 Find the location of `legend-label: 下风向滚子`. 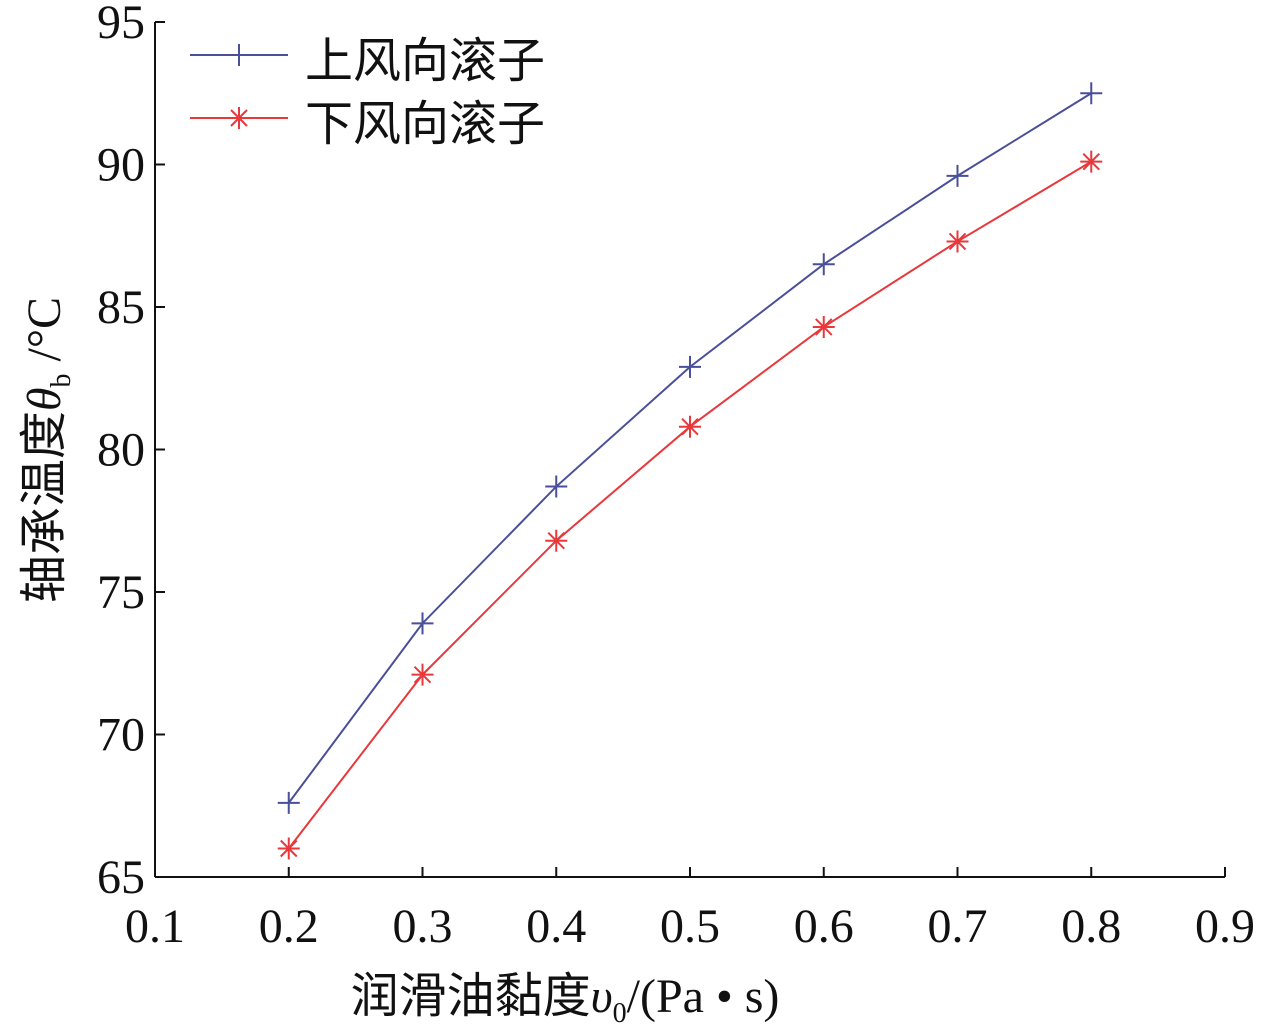

legend-label: 下风向滚子 is located at coordinates (425, 124).